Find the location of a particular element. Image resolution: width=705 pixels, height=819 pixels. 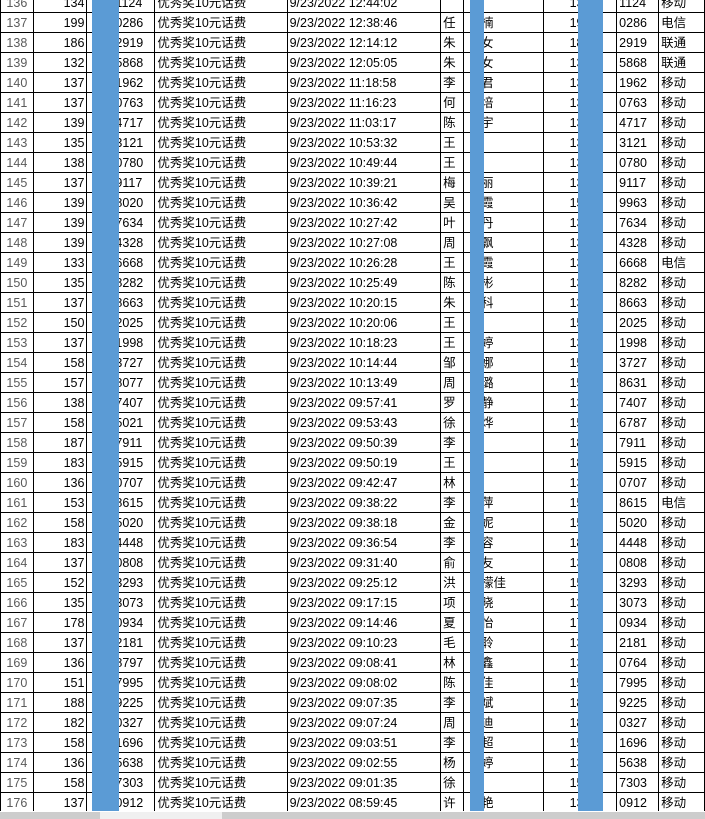

cell-surname: 林 is located at coordinates (452, 662).